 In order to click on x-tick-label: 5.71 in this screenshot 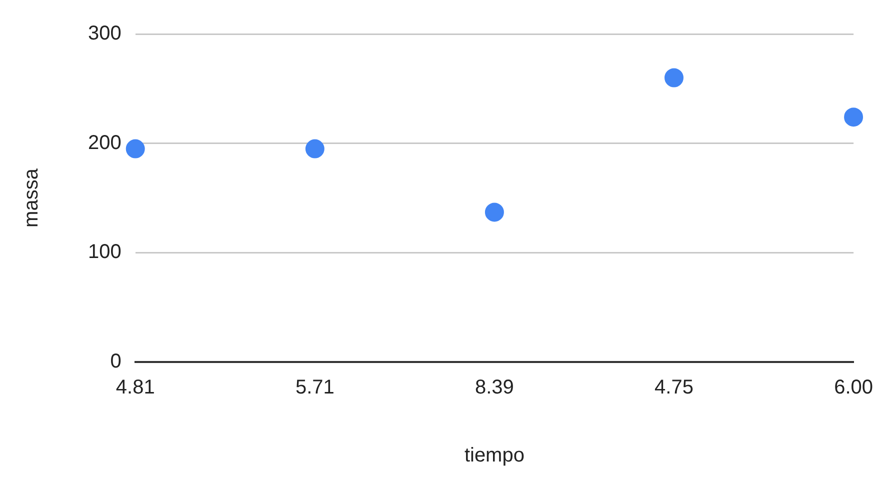, I will do `click(314, 387)`.